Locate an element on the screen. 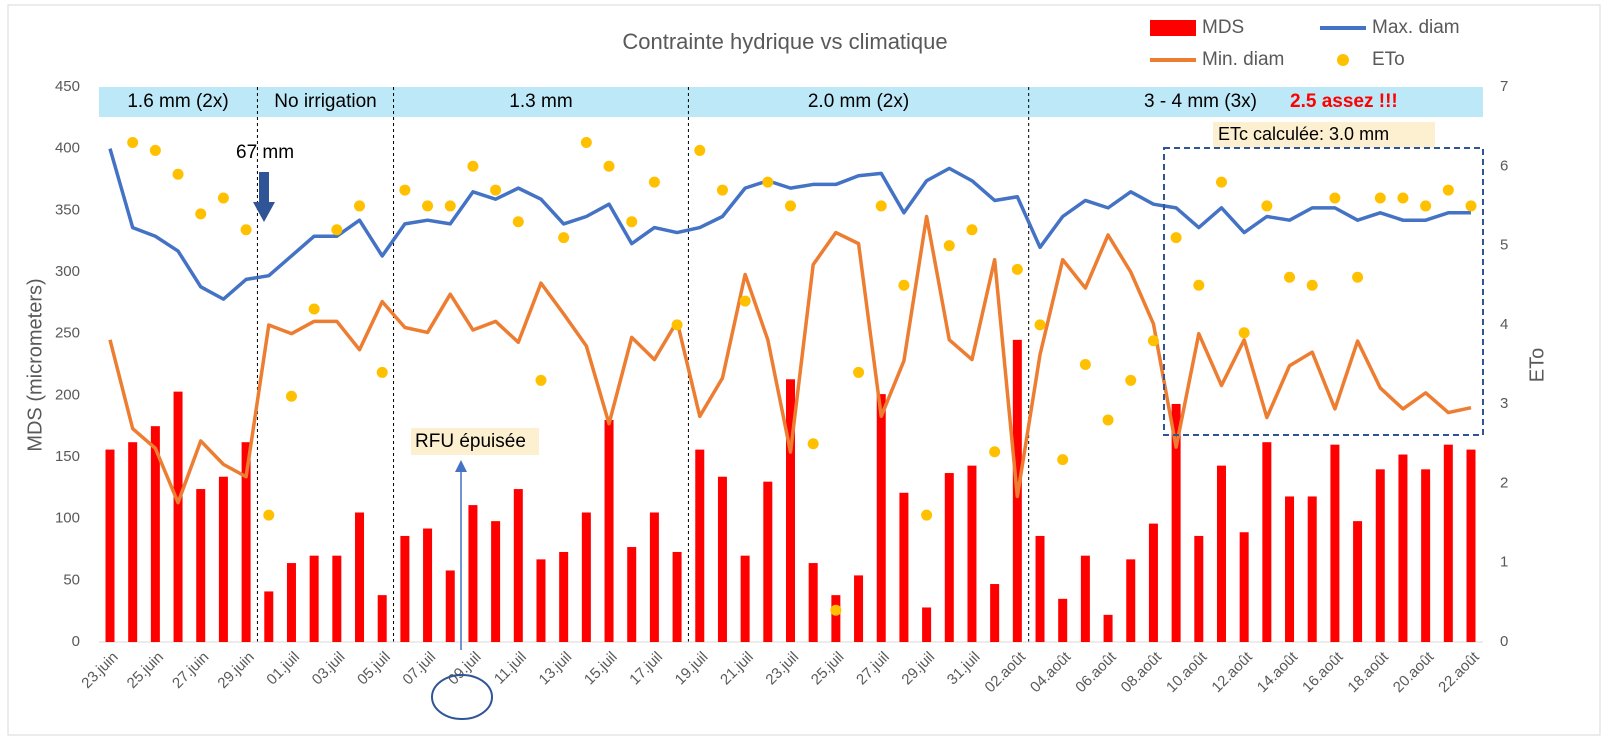 The image size is (1610, 747). rfu-note: RFU épuisée is located at coordinates (470, 441).